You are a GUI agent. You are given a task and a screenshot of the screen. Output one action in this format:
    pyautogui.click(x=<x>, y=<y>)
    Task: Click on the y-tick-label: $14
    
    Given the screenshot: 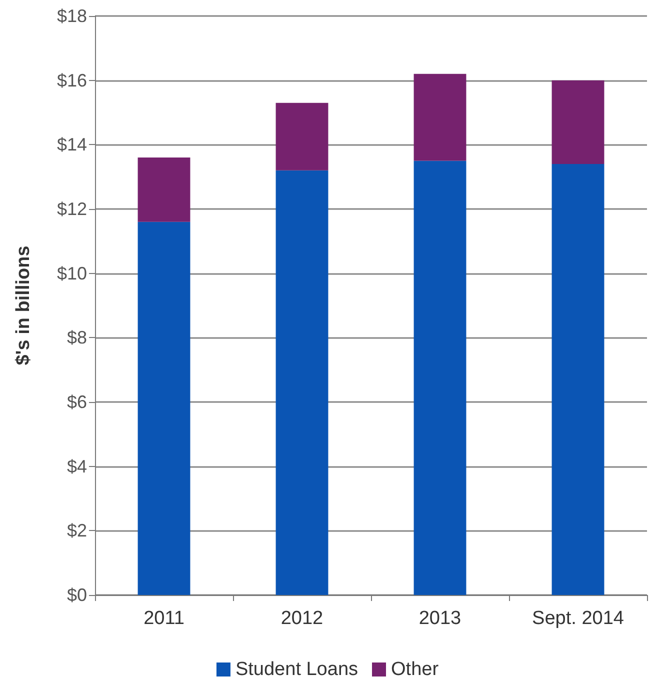 What is the action you would take?
    pyautogui.click(x=71, y=144)
    